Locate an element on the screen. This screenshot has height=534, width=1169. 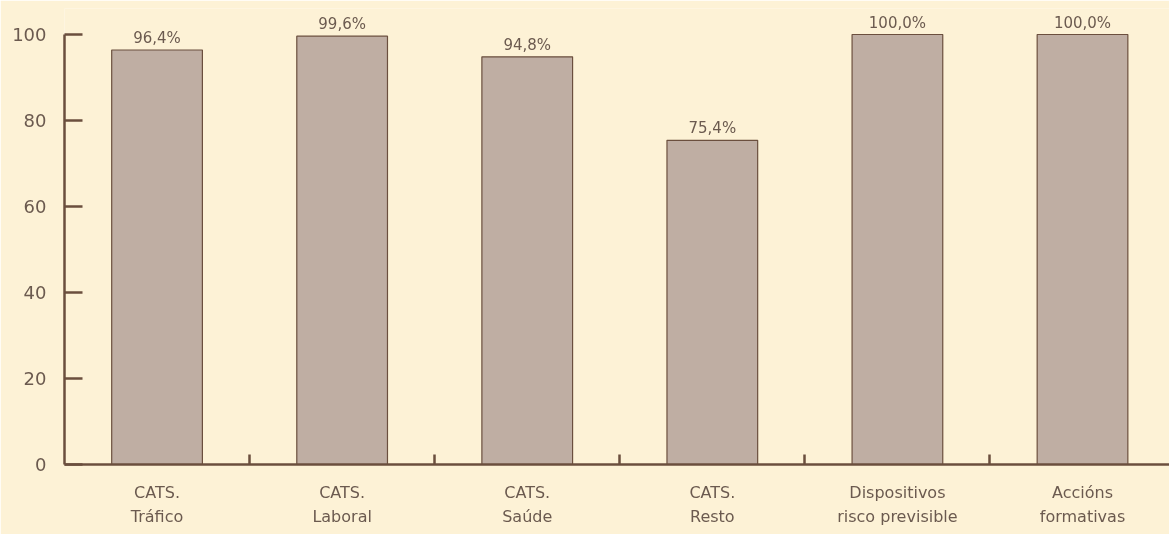
y-tick-label: 0 is located at coordinates (41, 464).